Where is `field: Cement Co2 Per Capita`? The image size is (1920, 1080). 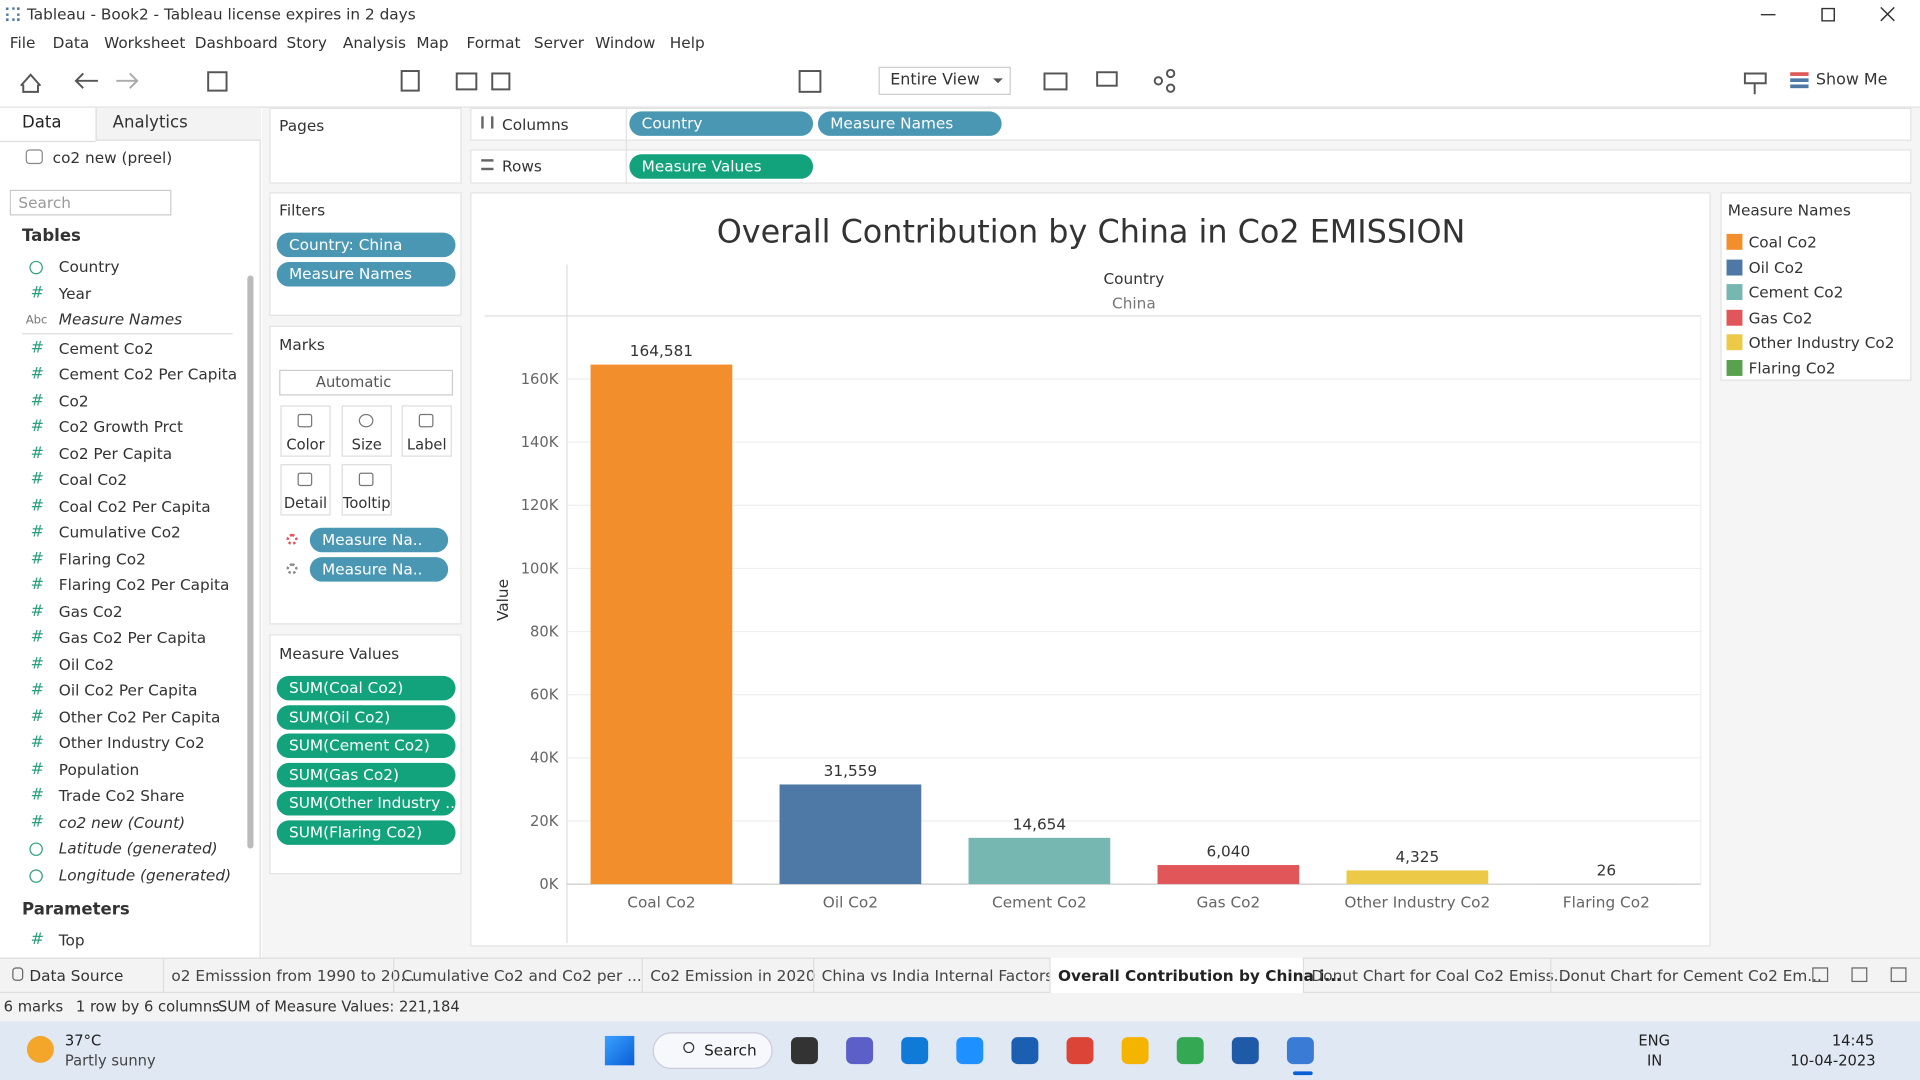
field: Cement Co2 Per Capita is located at coordinates (148, 374).